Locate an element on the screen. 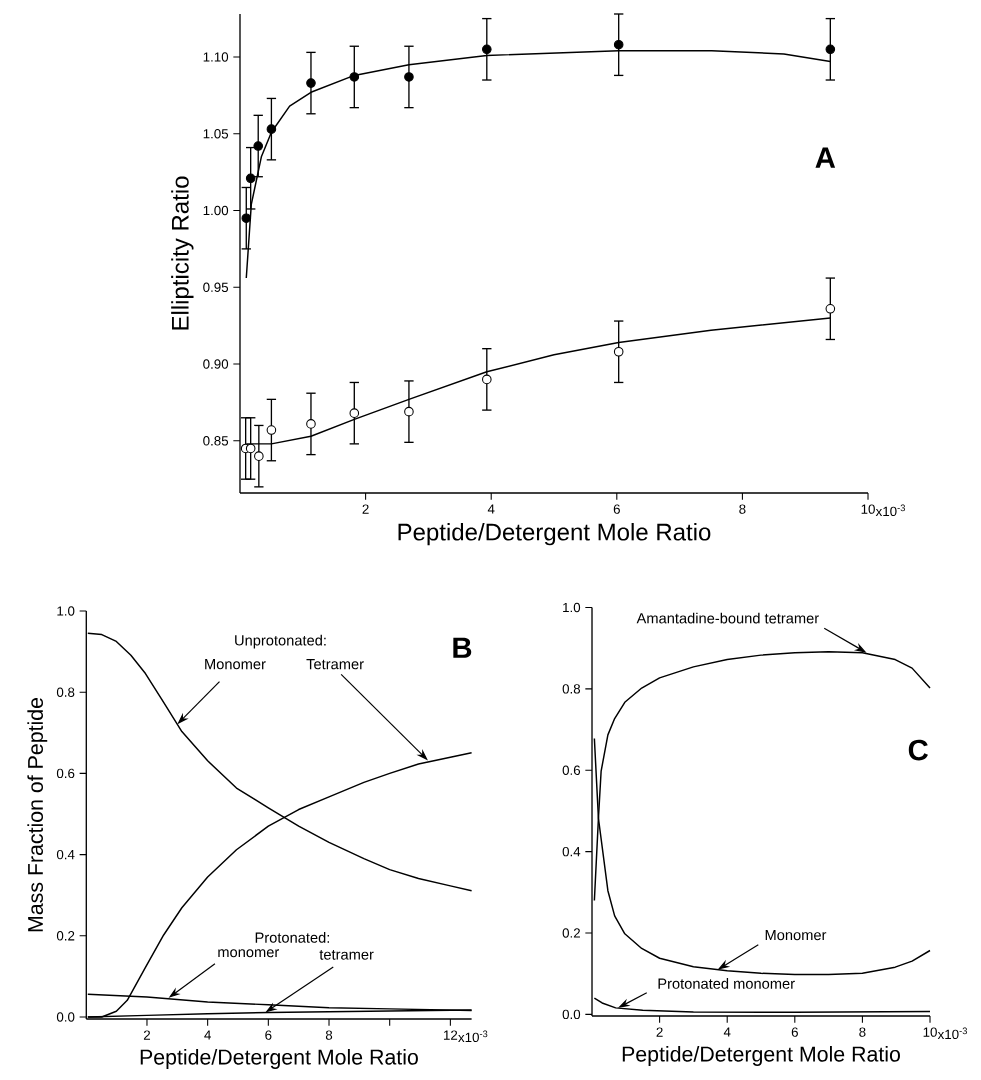 The width and height of the screenshot is (981, 1080). x-tick-label: 12 is located at coordinates (450, 1035).